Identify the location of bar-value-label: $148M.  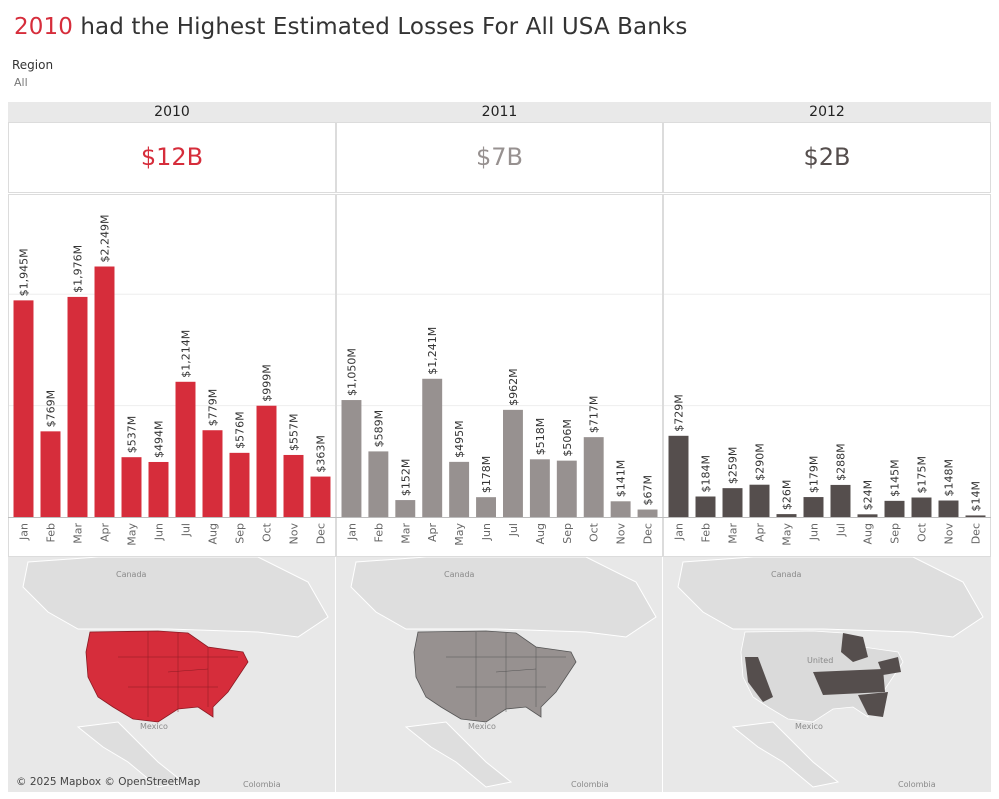
(949, 478).